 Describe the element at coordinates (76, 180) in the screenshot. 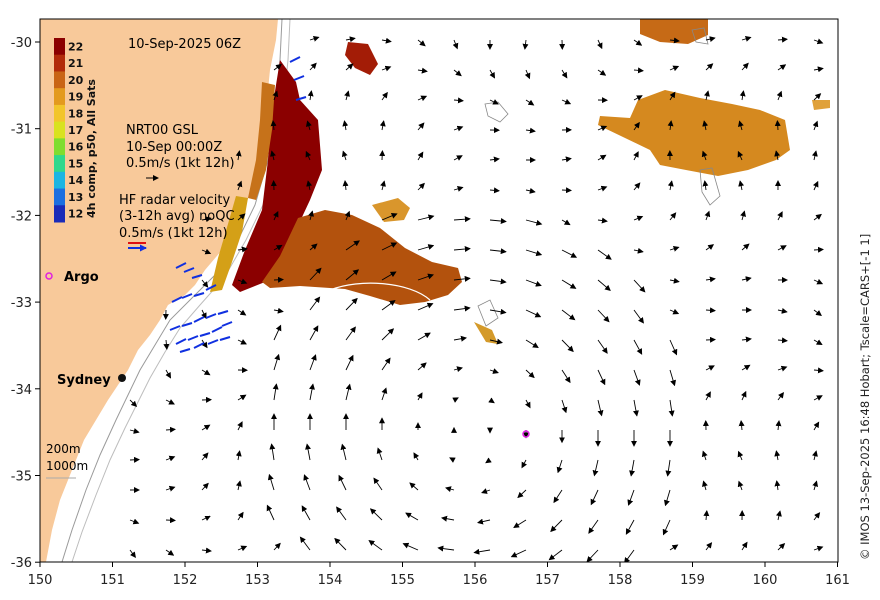

I see `colorbar-tick-label: 14` at that location.